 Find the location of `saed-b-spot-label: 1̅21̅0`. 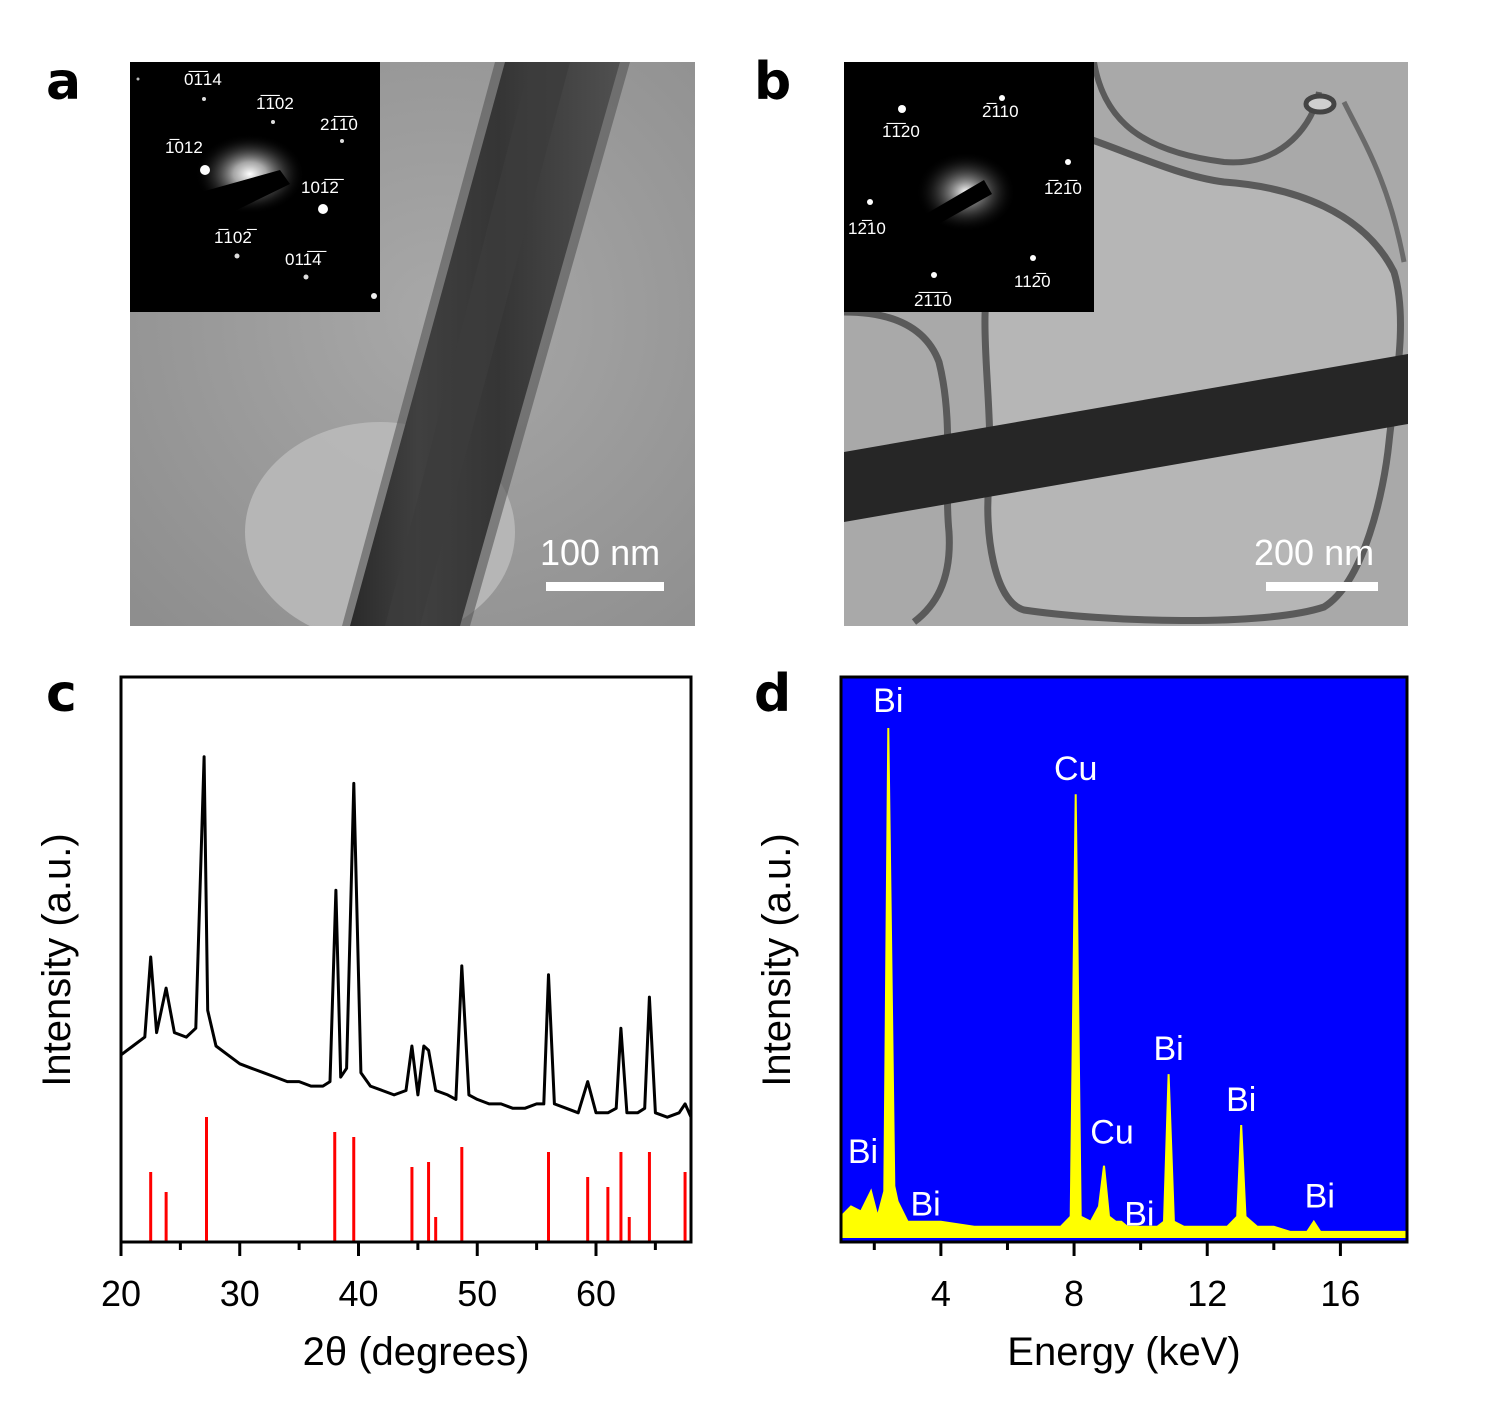

saed-b-spot-label: 1̅21̅0 is located at coordinates (1063, 188).